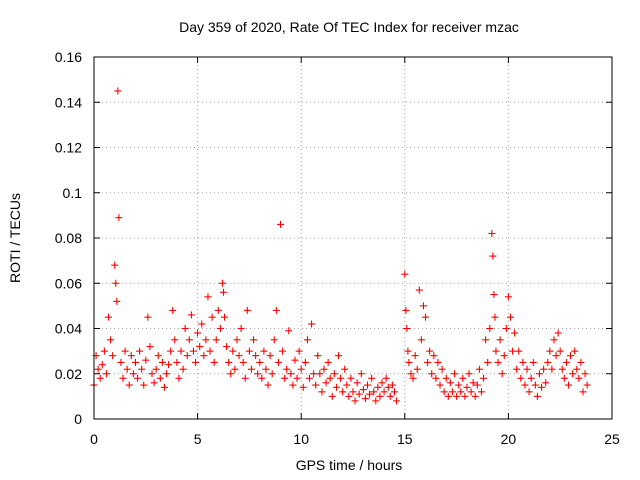  What do you see at coordinates (78, 419) in the screenshot?
I see `y-tick-label: 0` at bounding box center [78, 419].